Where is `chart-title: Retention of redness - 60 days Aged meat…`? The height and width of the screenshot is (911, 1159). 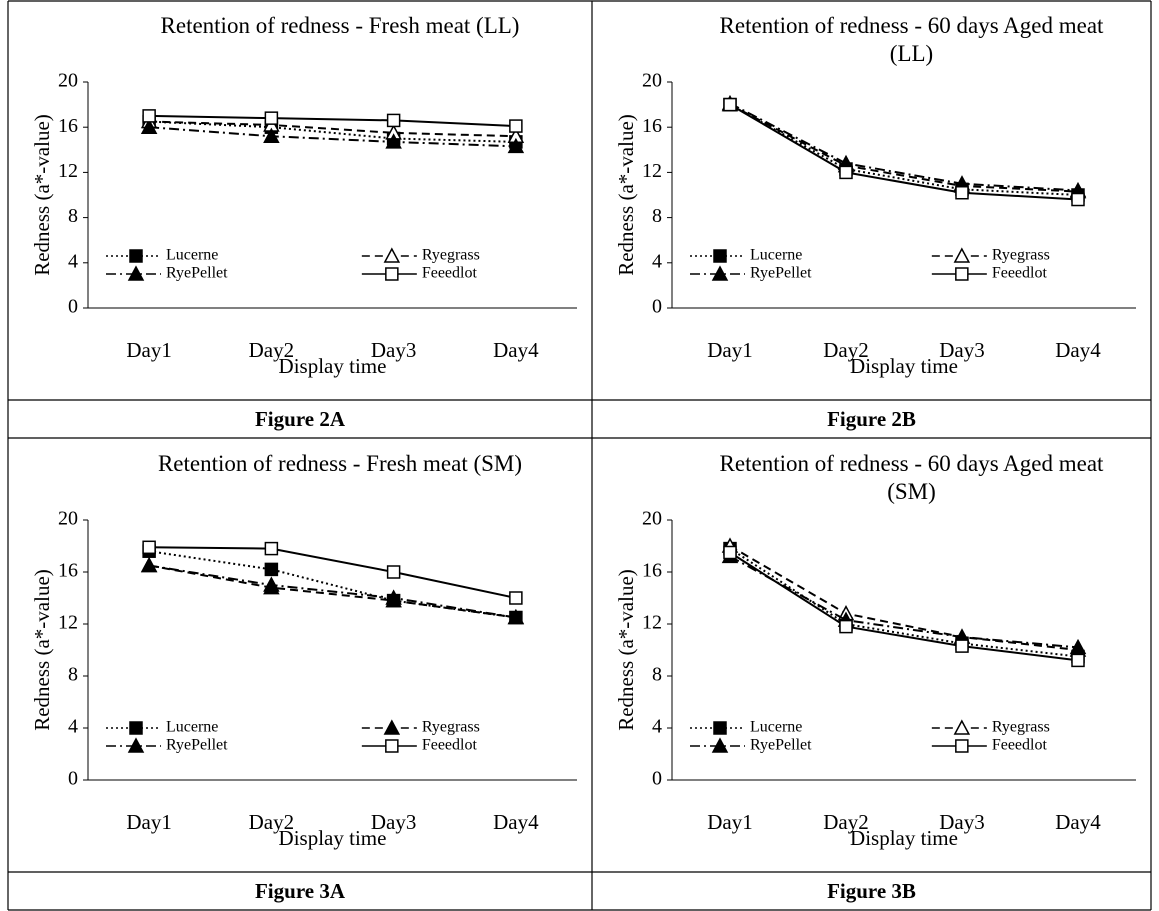
chart-title: Retention of redness - 60 days Aged meat… is located at coordinates (911, 39).